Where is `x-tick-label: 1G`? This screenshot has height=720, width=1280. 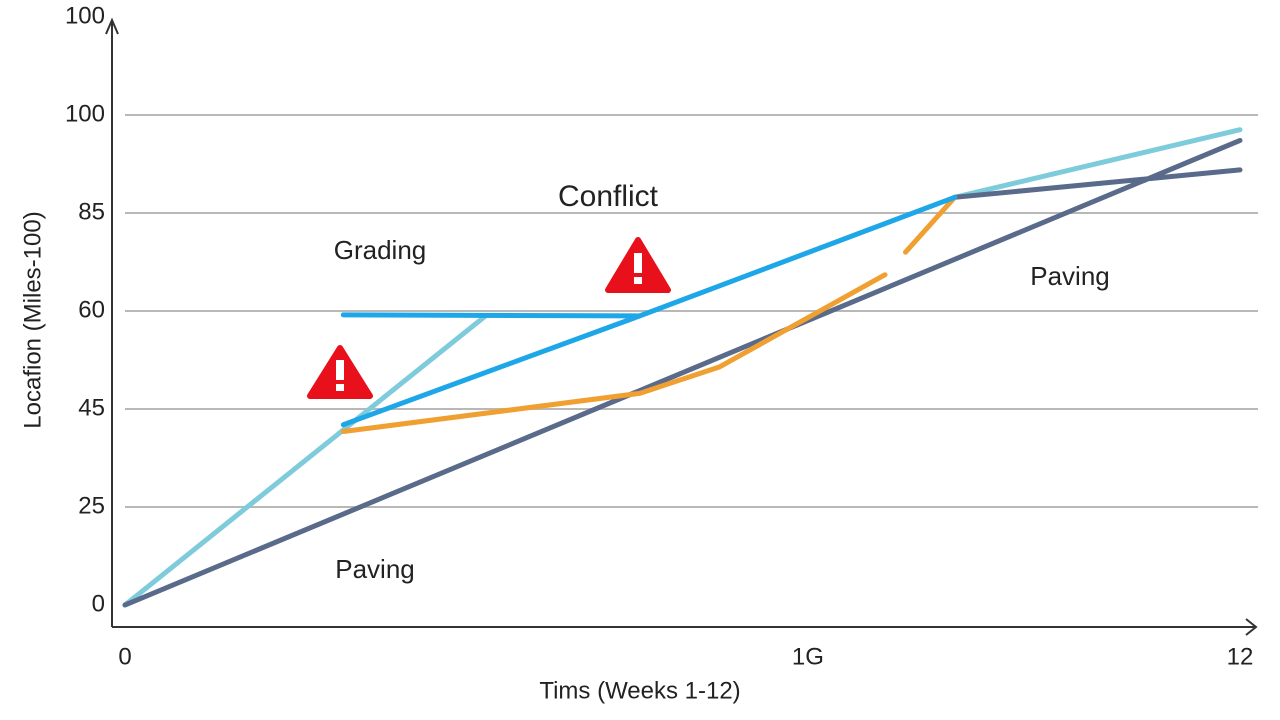
x-tick-label: 1G is located at coordinates (808, 656).